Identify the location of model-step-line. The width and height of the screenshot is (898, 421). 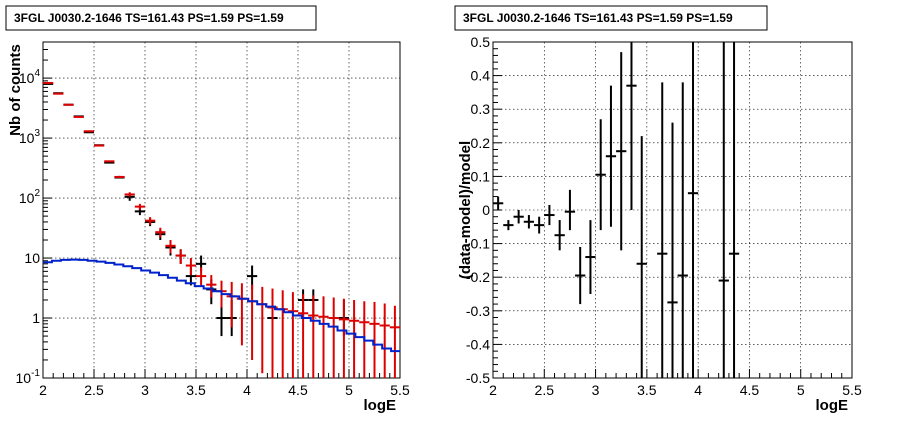
(221, 305).